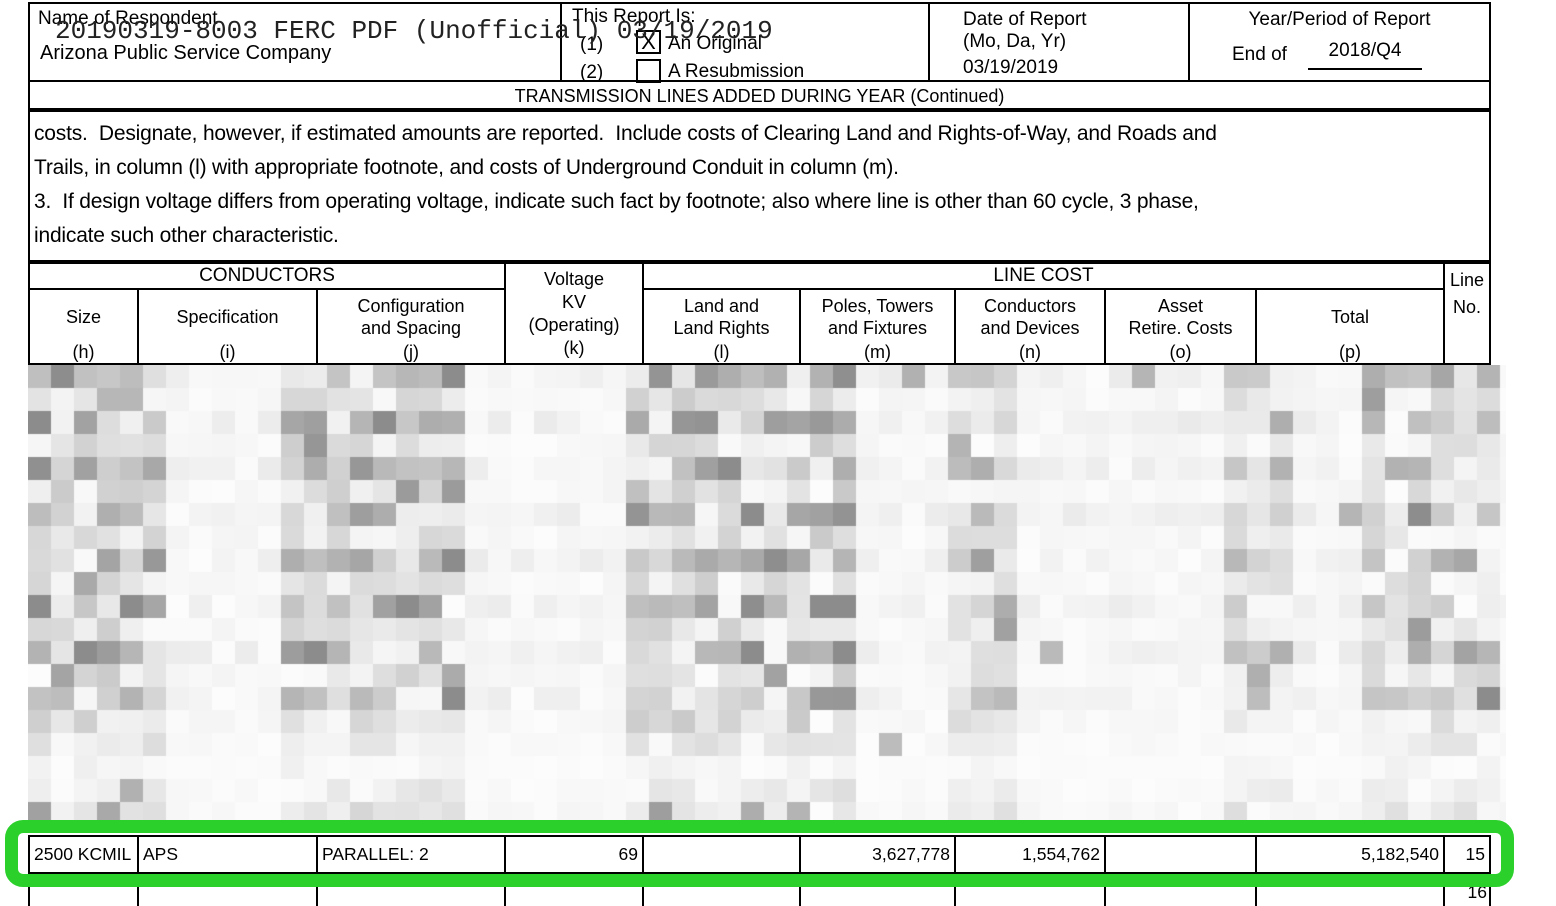 The height and width of the screenshot is (906, 1556). I want to click on report-type-label: This Report Is:, so click(634, 16).